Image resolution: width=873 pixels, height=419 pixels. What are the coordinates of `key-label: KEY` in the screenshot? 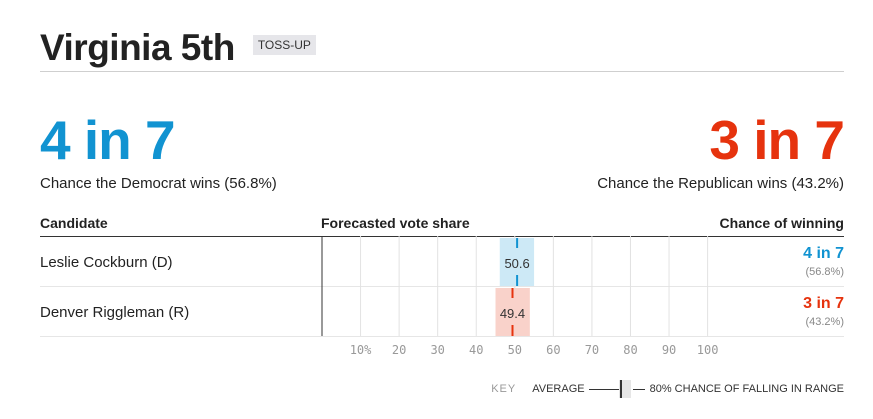 It's located at (504, 389).